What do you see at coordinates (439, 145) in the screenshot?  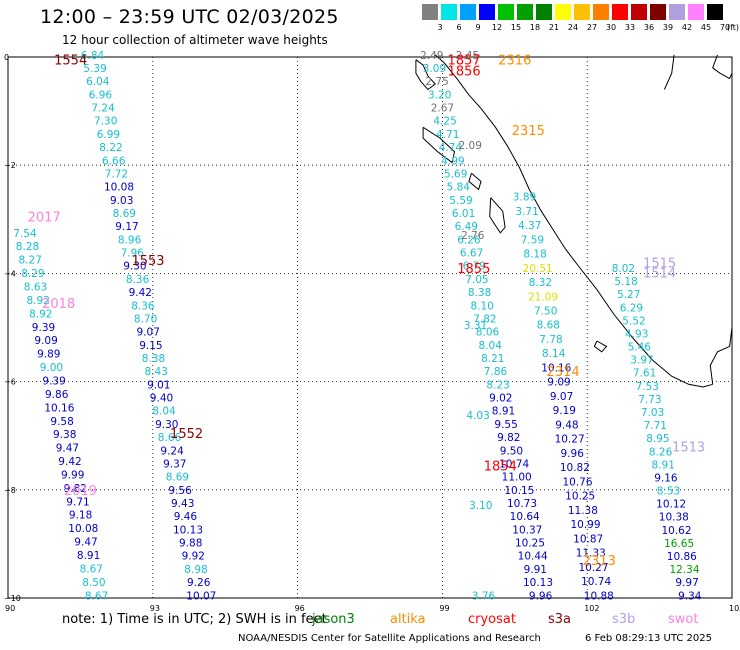 I see `siberut-island` at bounding box center [439, 145].